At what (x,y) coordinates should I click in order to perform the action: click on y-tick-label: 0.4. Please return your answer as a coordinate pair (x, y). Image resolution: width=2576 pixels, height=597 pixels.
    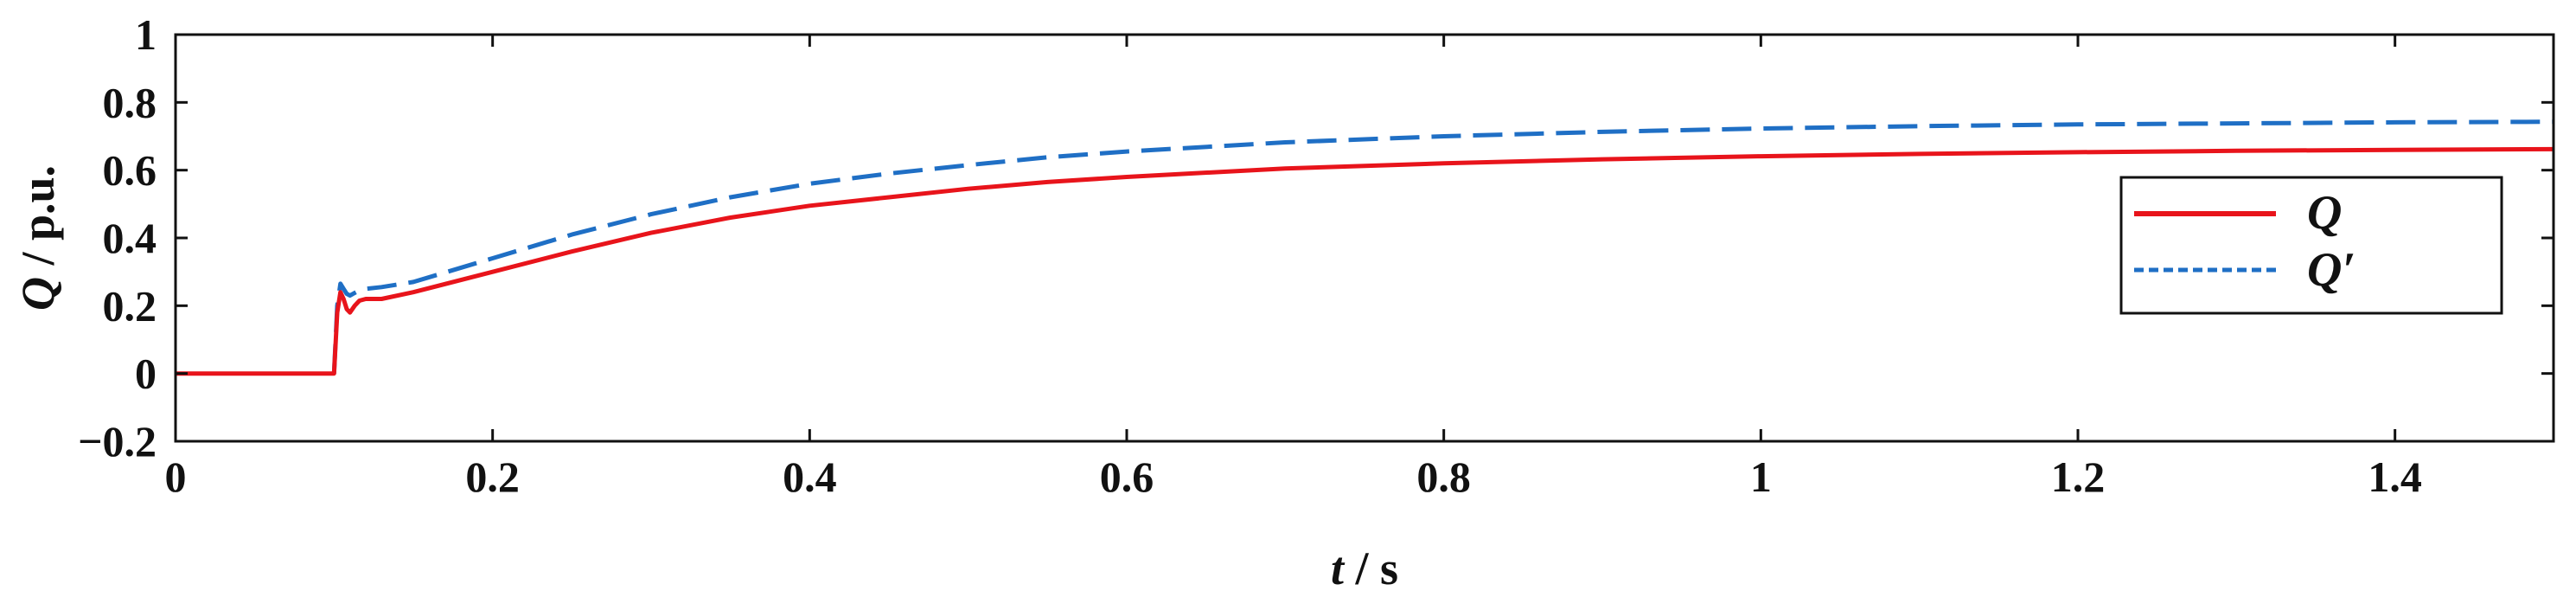
    Looking at the image, I should click on (130, 238).